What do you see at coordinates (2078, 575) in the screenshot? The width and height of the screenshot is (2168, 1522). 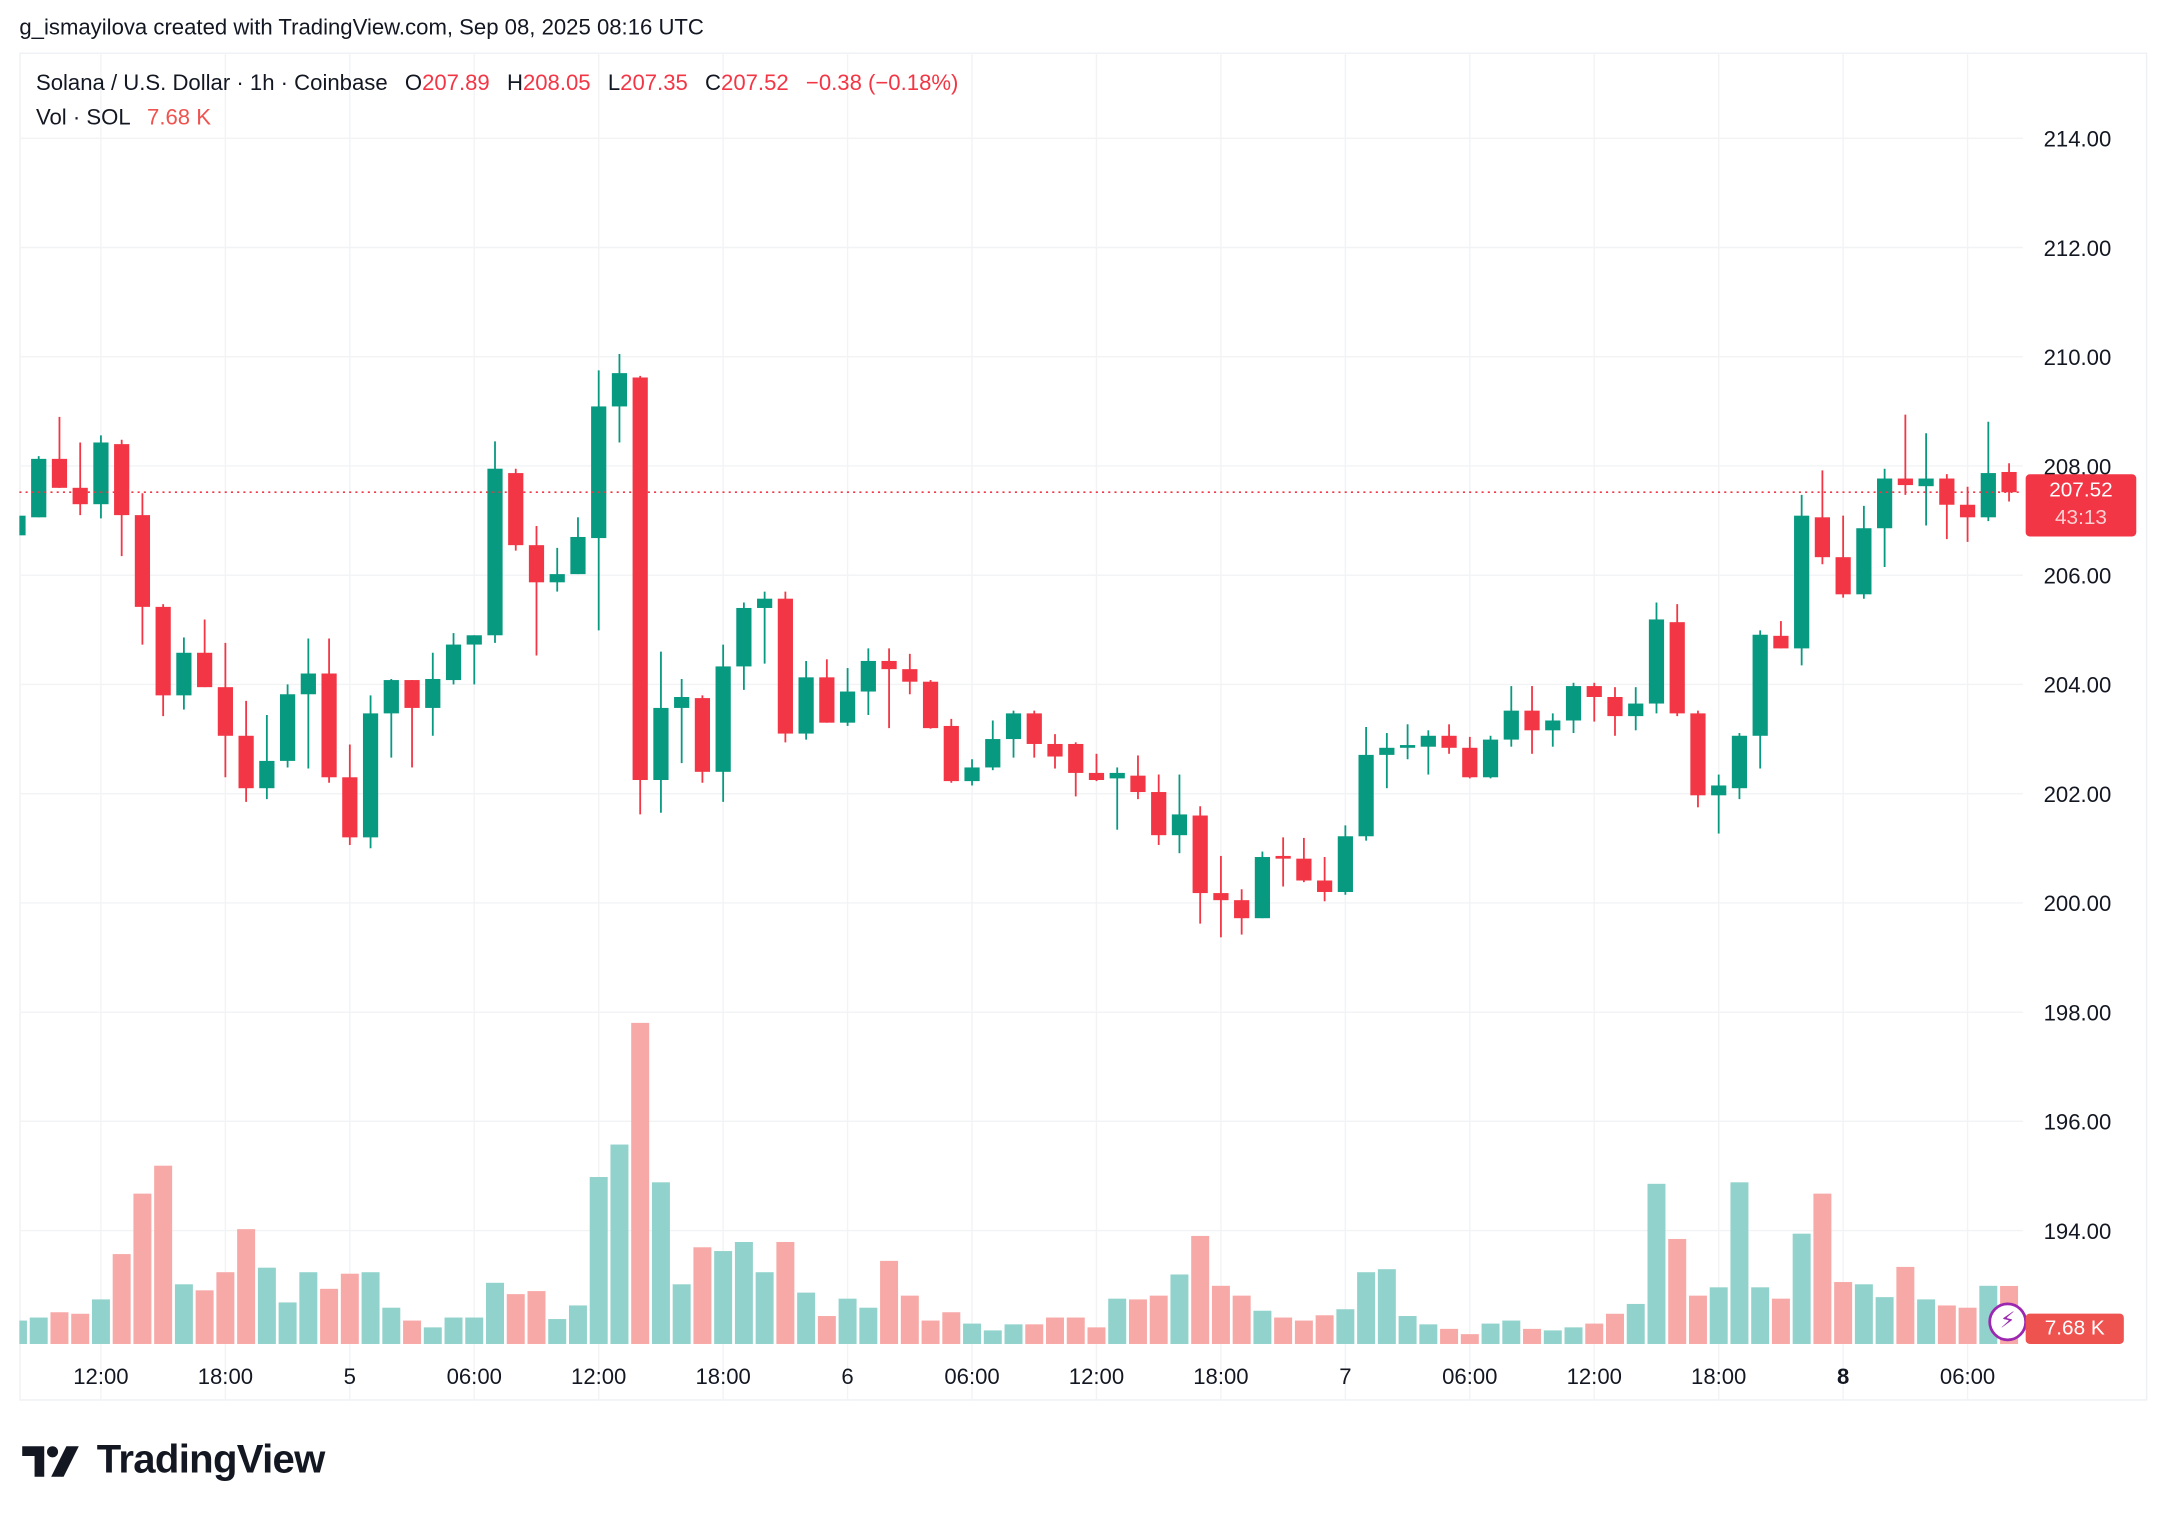 I see `y-tick-label: 206.00` at bounding box center [2078, 575].